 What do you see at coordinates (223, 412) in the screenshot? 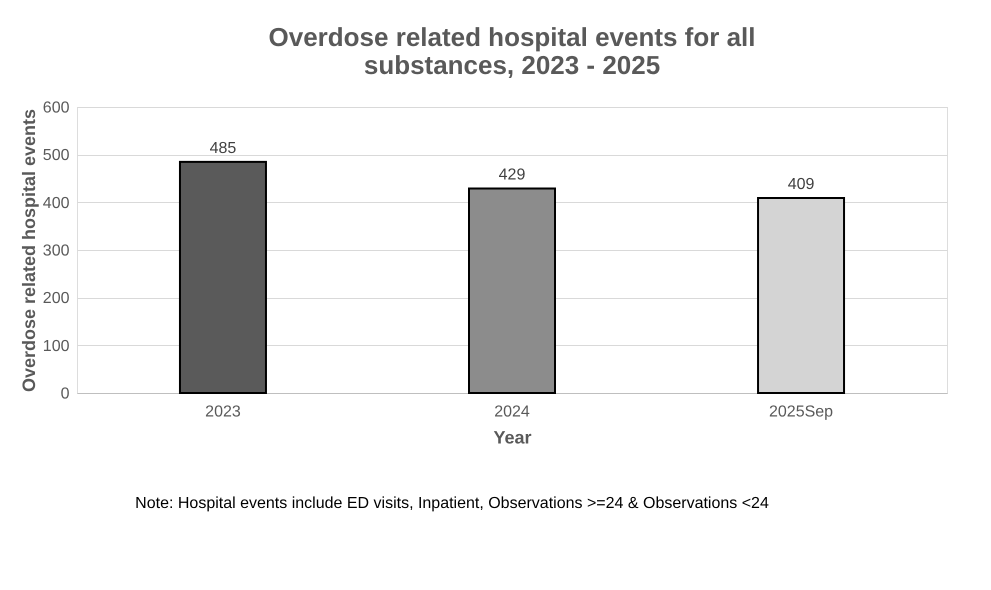
I see `x-tick-label: 2023` at bounding box center [223, 412].